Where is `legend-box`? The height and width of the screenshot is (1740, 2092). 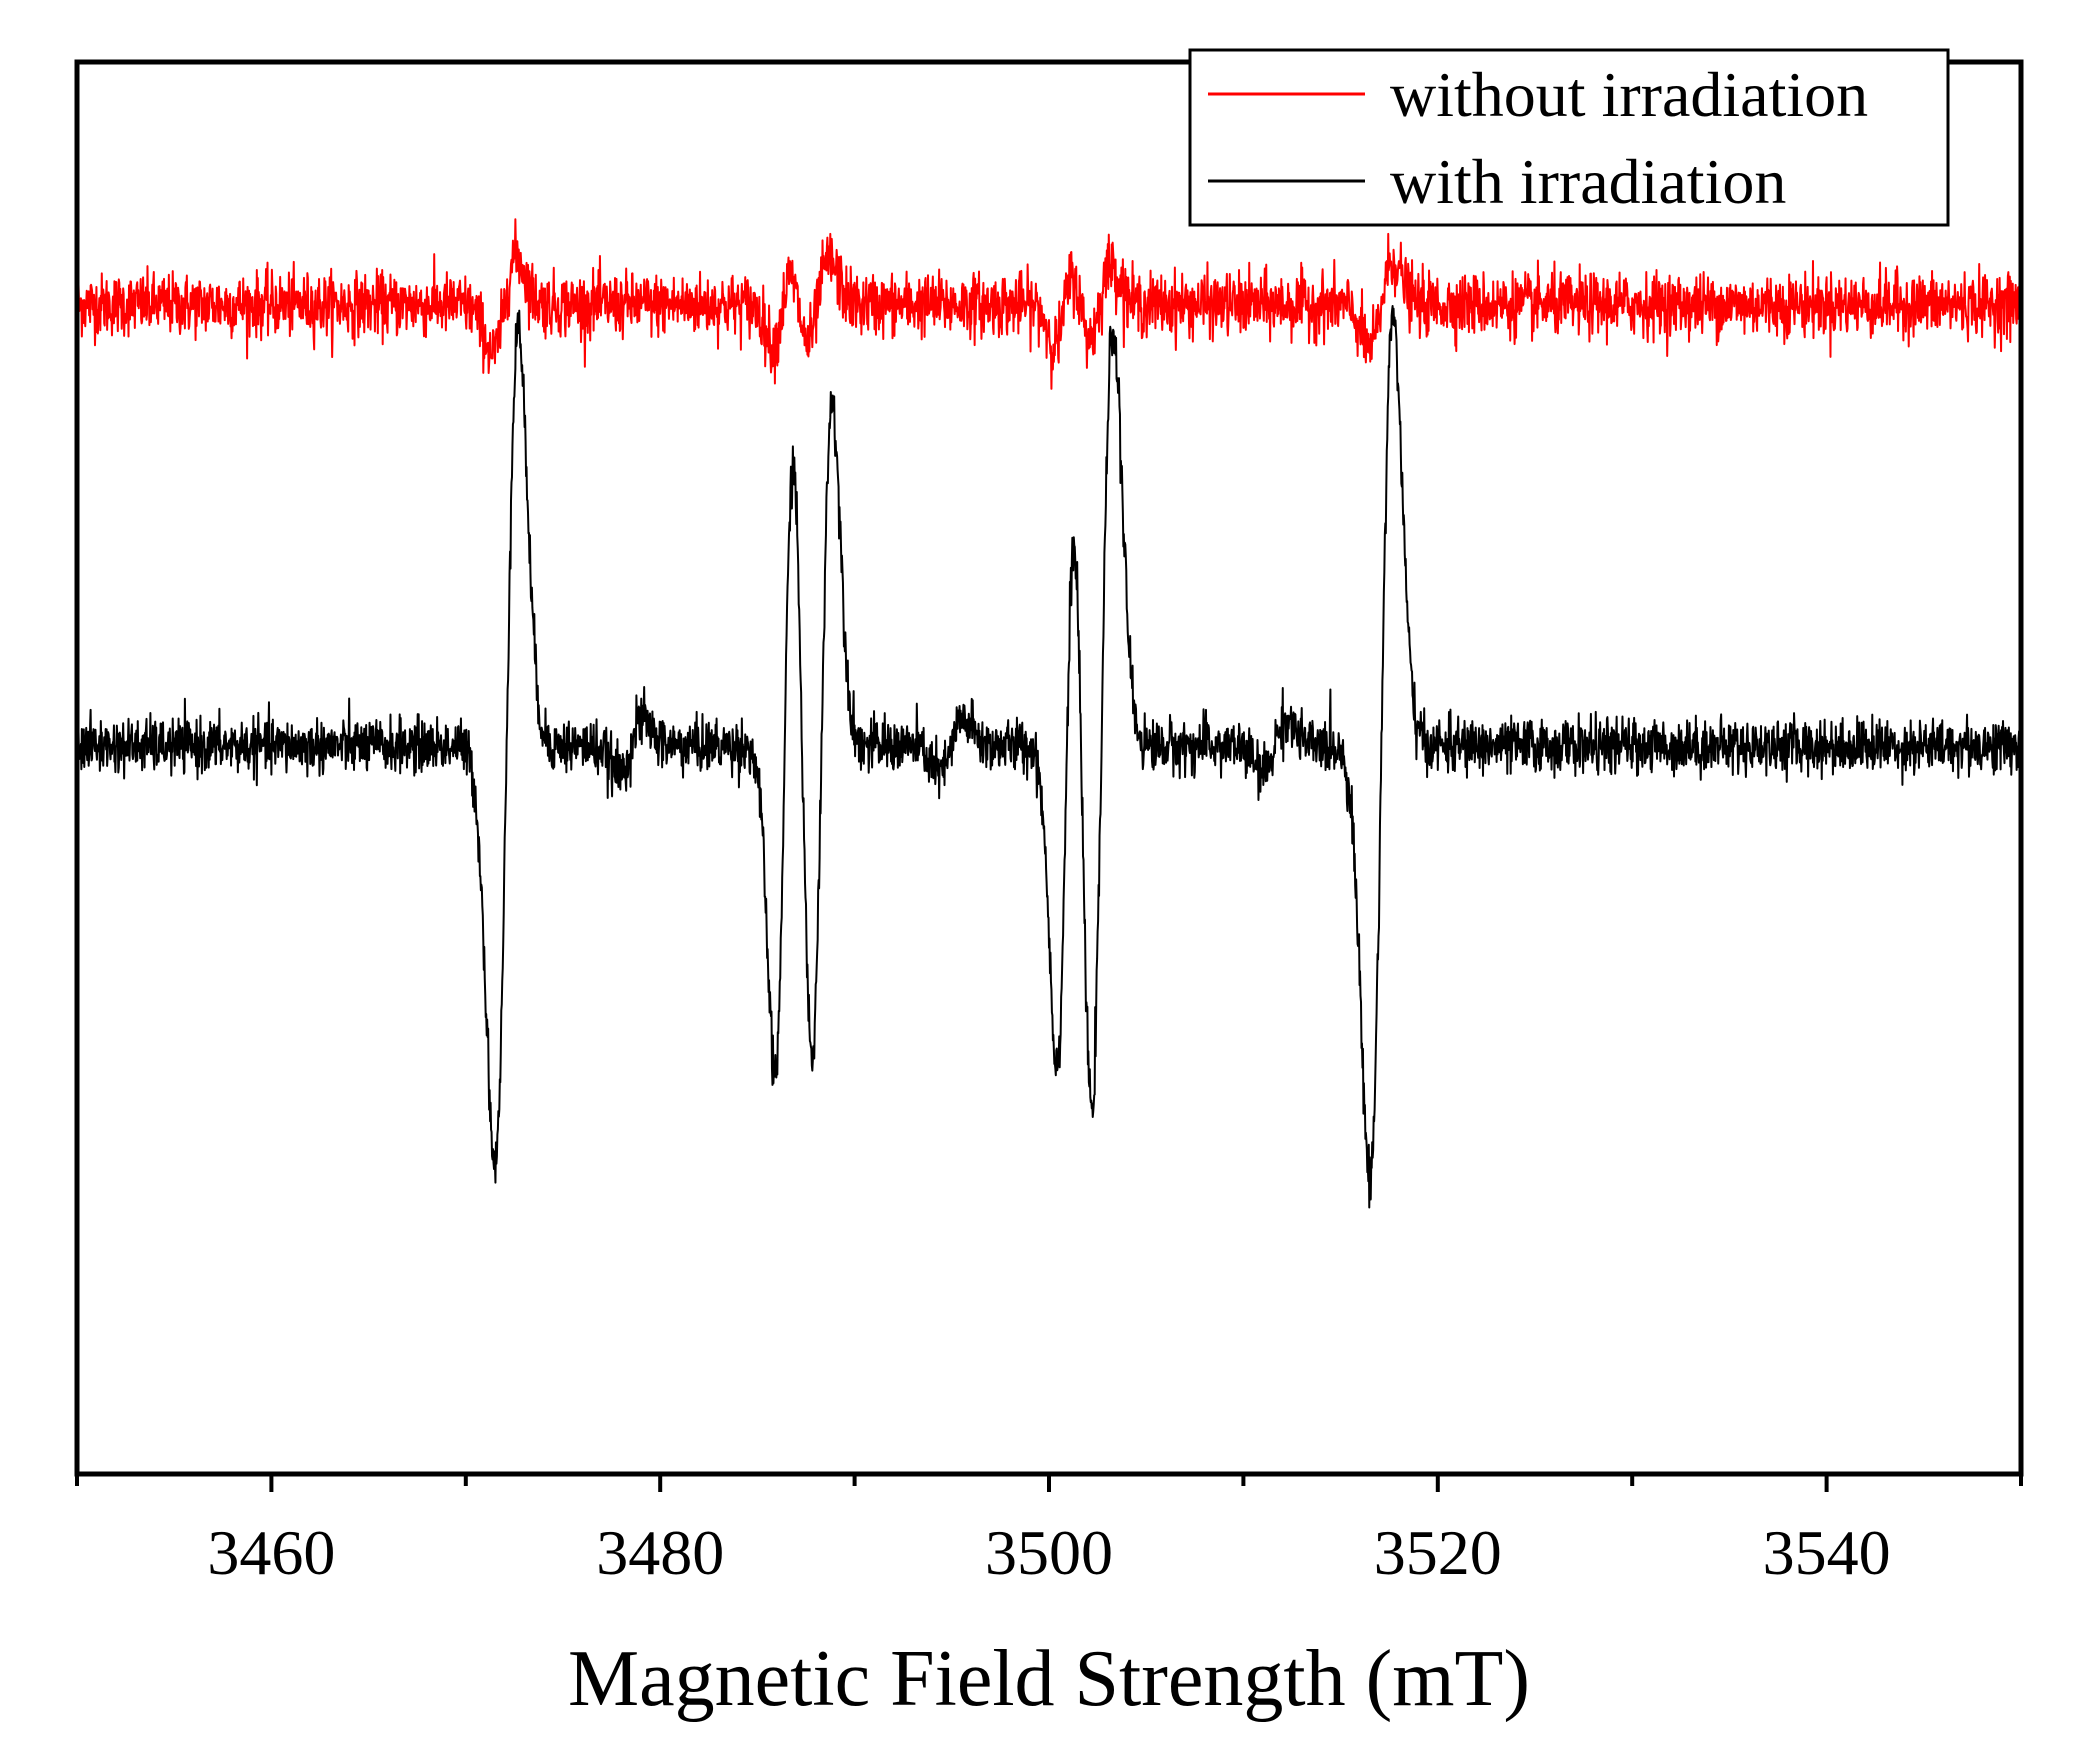
legend-box is located at coordinates (1569, 137).